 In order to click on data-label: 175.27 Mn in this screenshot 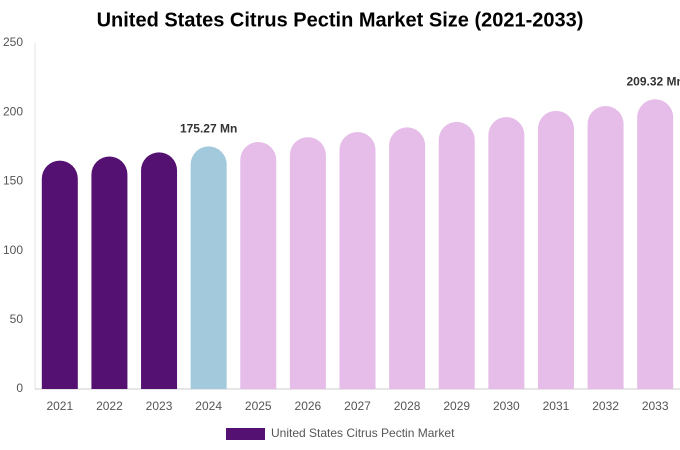, I will do `click(208, 129)`.